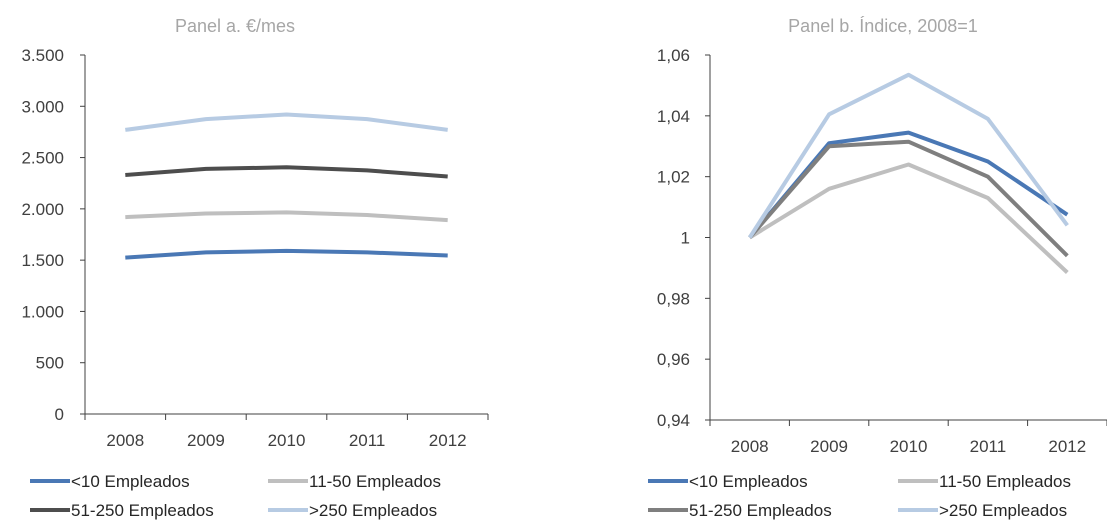  Describe the element at coordinates (50, 363) in the screenshot. I see `y-tick-label: 500` at that location.